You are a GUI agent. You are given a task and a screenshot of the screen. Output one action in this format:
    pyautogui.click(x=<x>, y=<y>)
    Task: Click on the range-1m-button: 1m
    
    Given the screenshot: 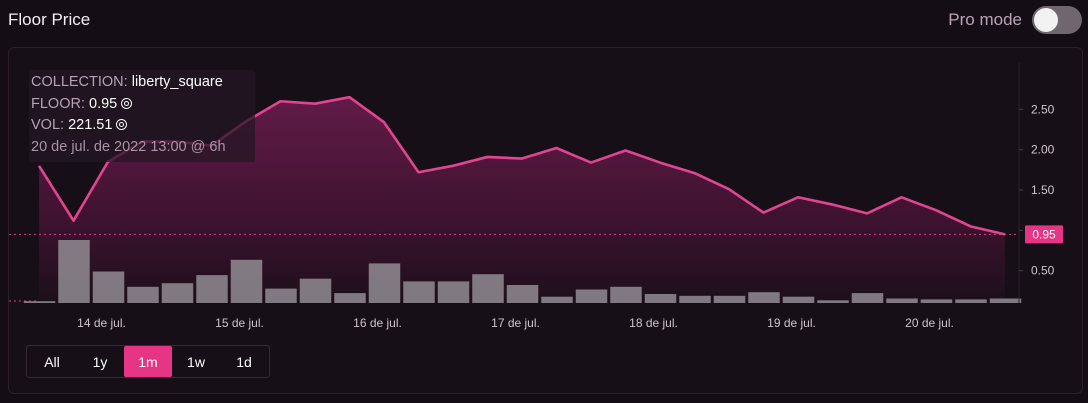 What is the action you would take?
    pyautogui.click(x=148, y=361)
    